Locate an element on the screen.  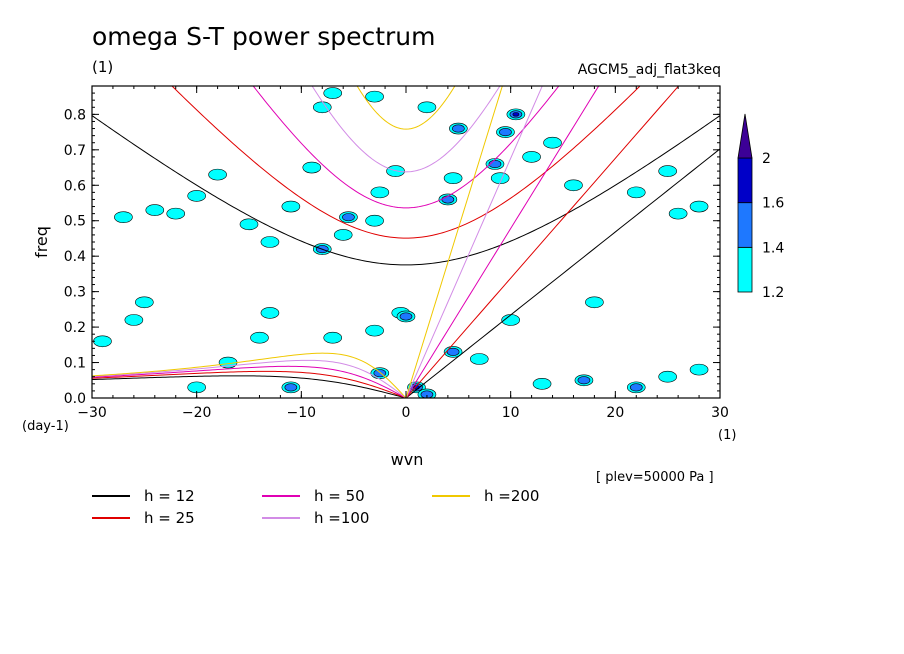
x-tick-label: 30 is located at coordinates (720, 413).